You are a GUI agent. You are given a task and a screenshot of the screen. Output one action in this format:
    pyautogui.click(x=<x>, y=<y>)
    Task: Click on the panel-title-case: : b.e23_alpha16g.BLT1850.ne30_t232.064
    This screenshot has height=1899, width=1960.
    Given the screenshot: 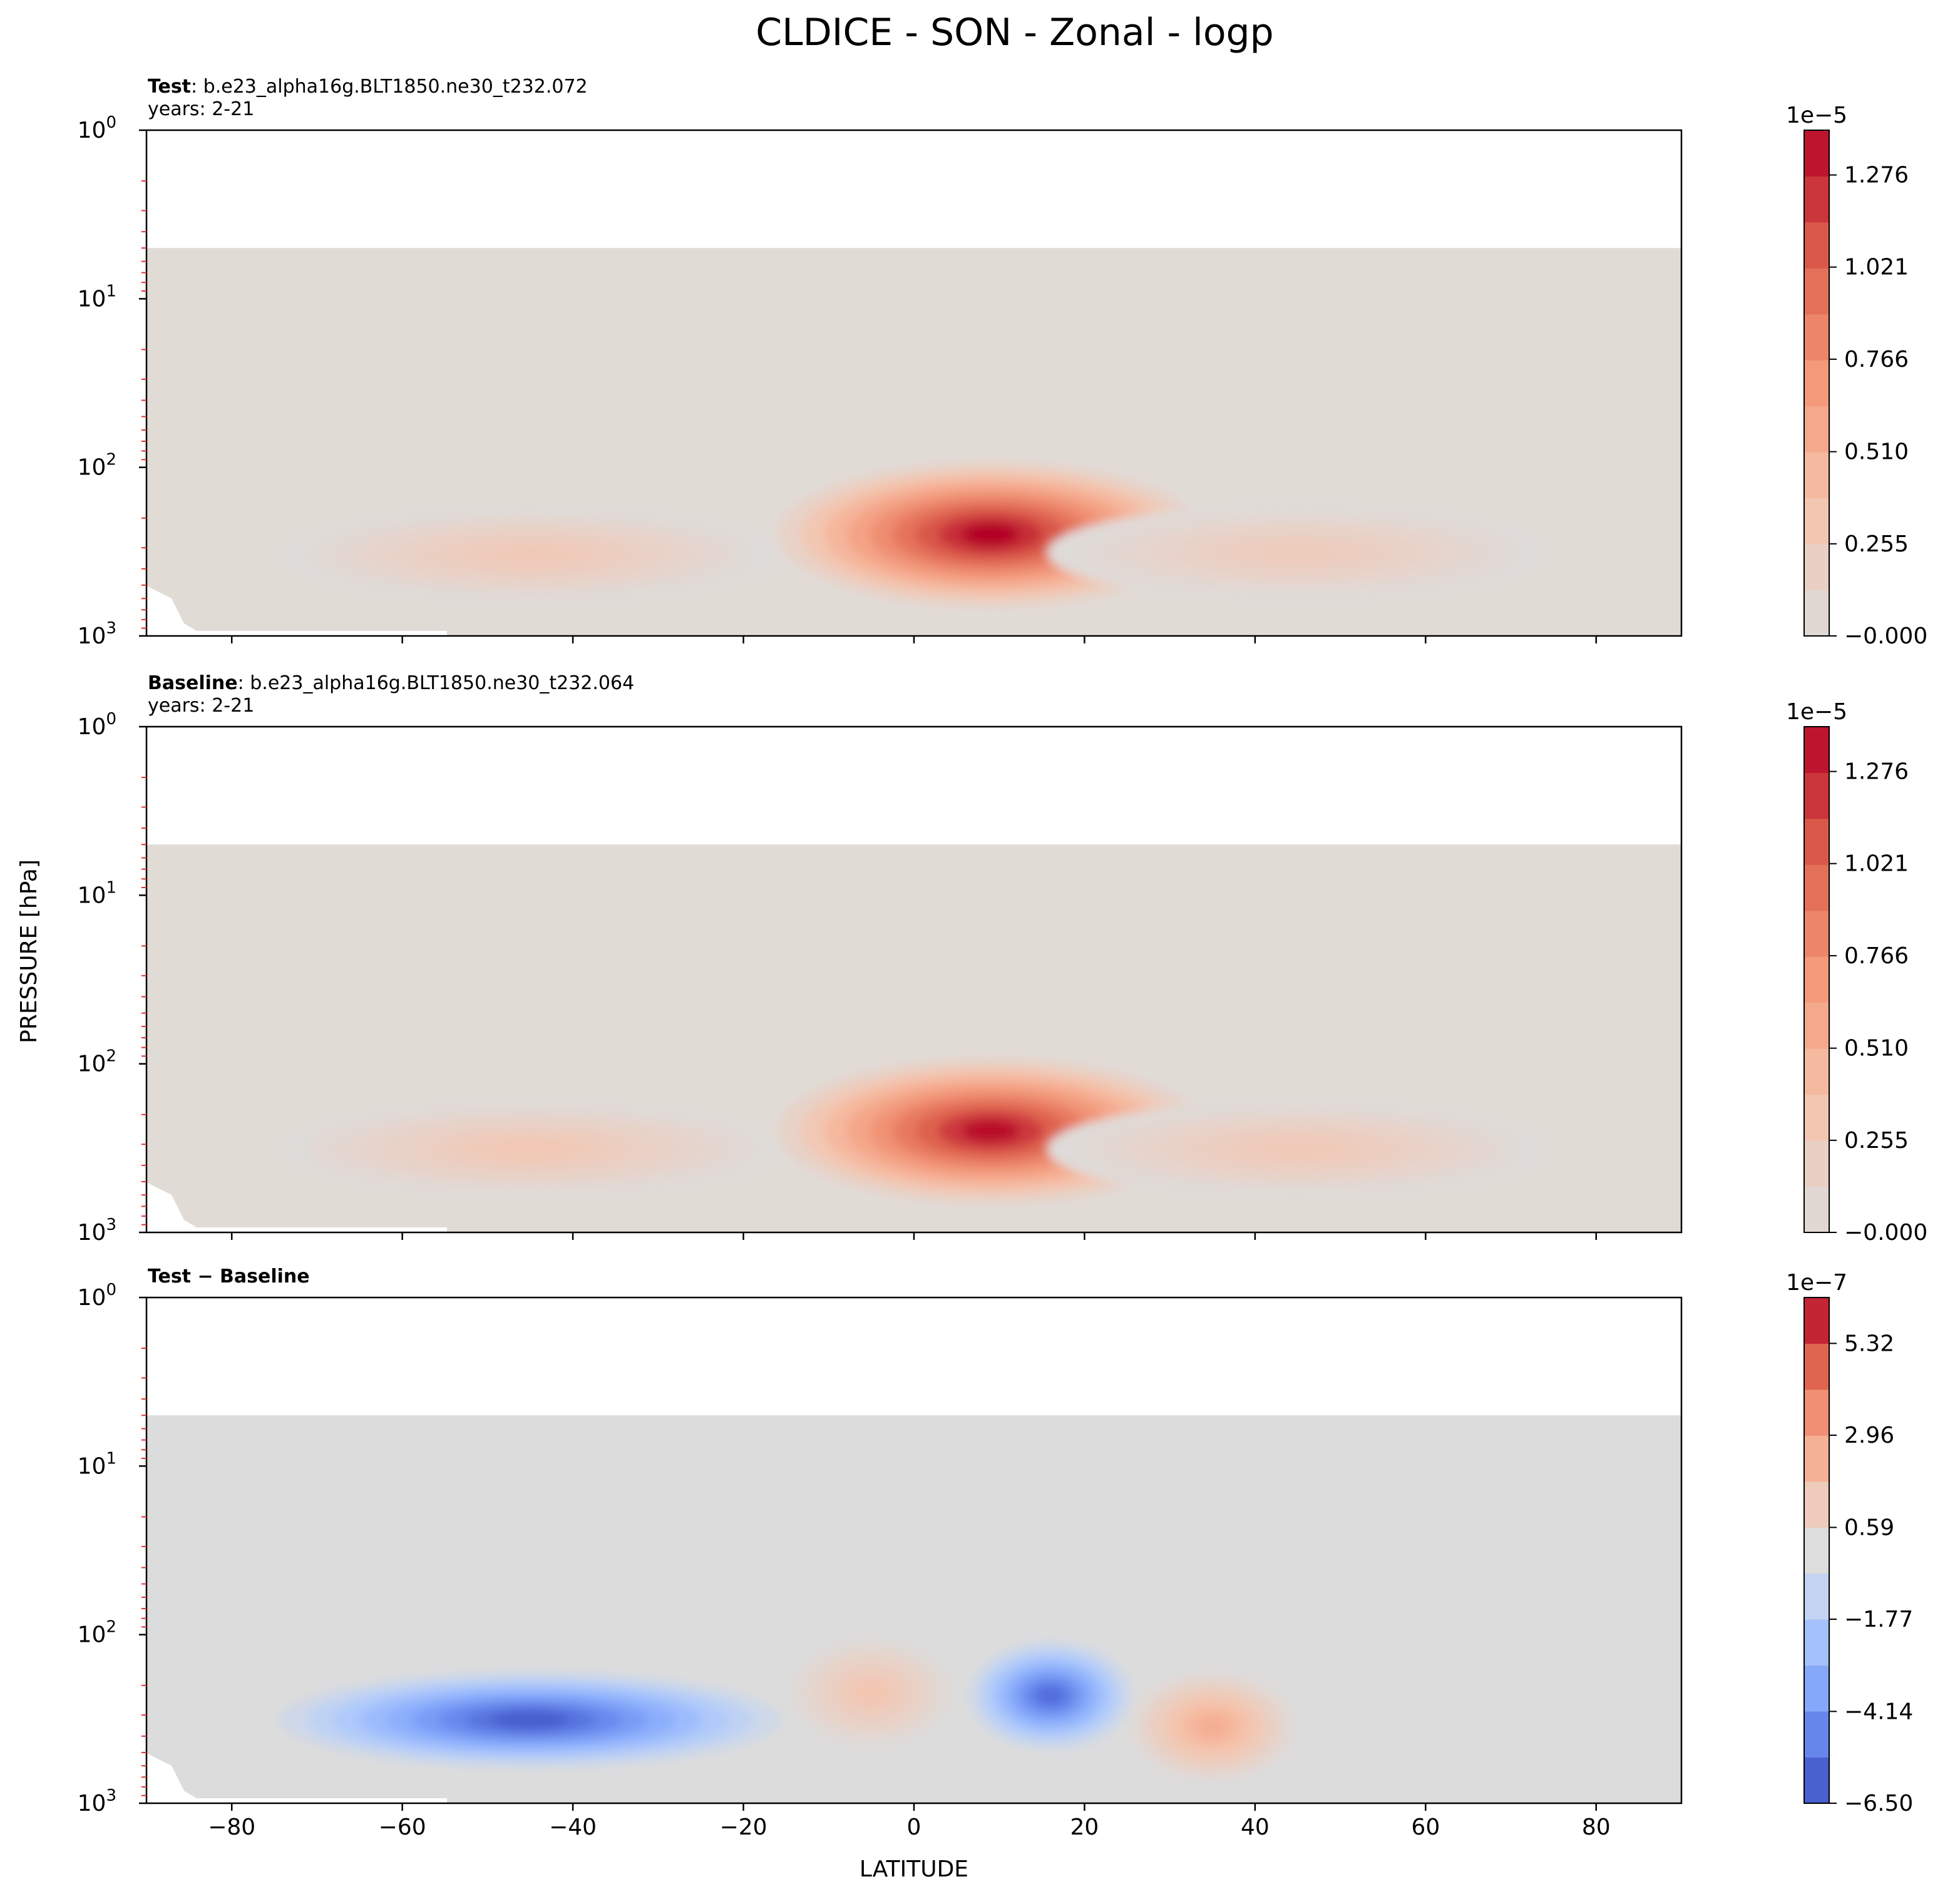 What is the action you would take?
    pyautogui.click(x=436, y=683)
    